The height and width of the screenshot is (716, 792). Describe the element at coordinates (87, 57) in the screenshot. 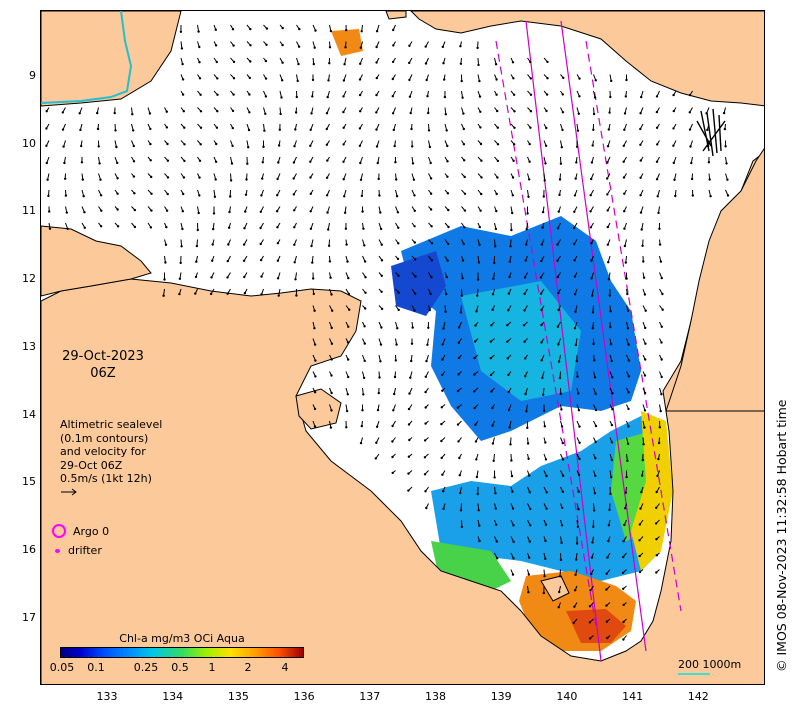

I see `sealevel-contour` at that location.